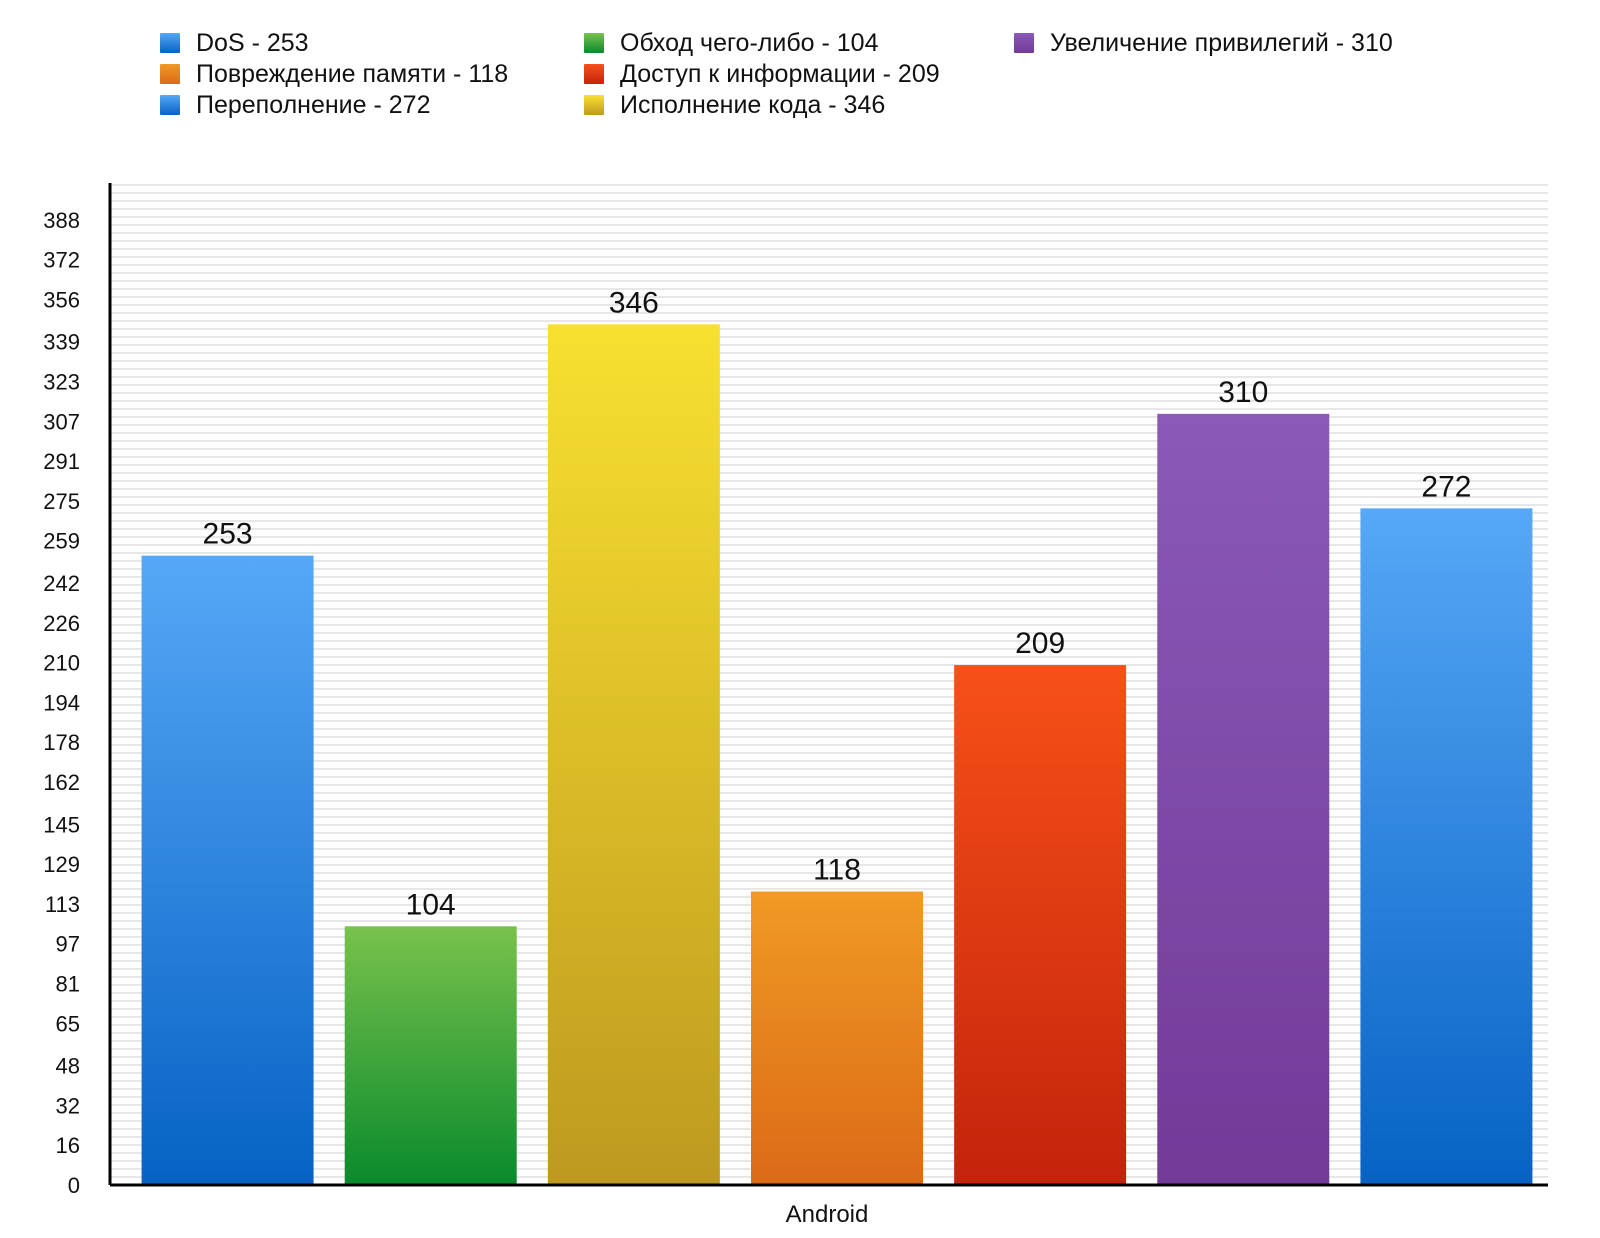  What do you see at coordinates (61, 824) in the screenshot?
I see `y-tick-label: 145` at bounding box center [61, 824].